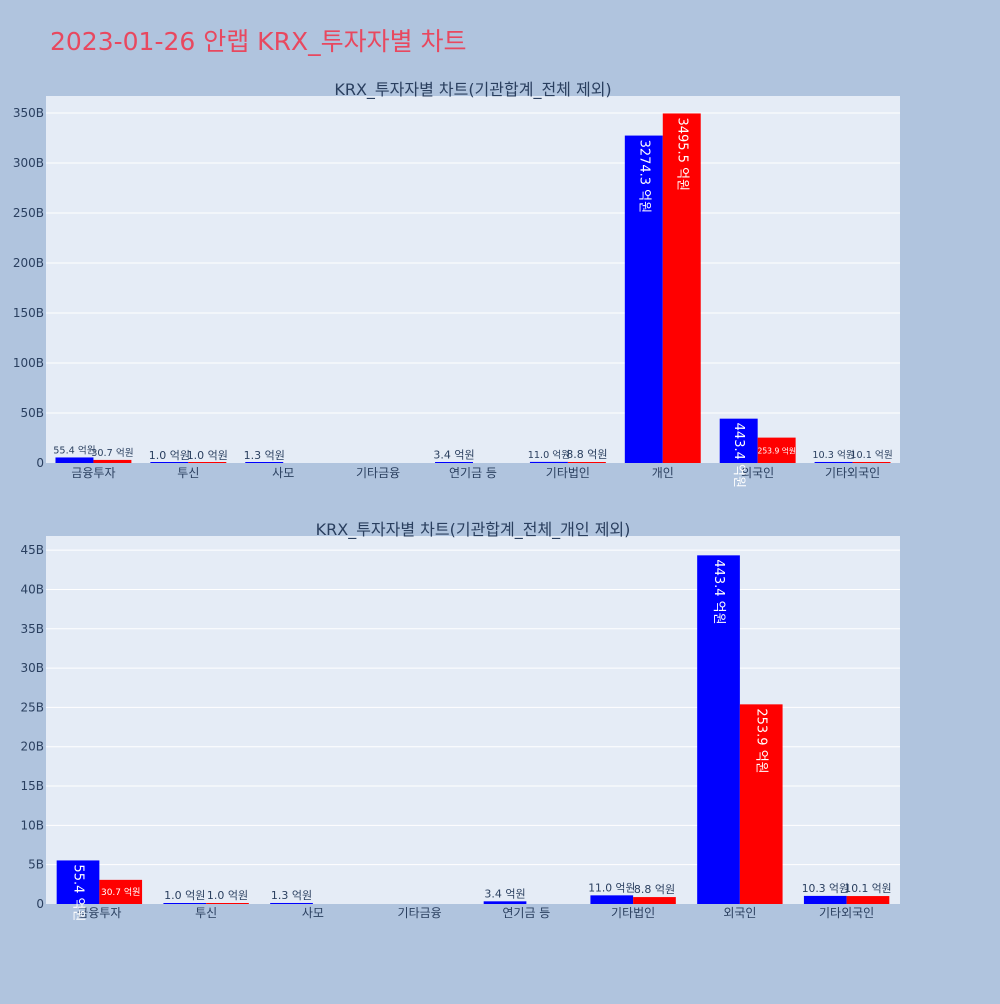  I want to click on page-title: 2023-01-26 안랩 KRX_투자자별 차트, so click(258, 41).